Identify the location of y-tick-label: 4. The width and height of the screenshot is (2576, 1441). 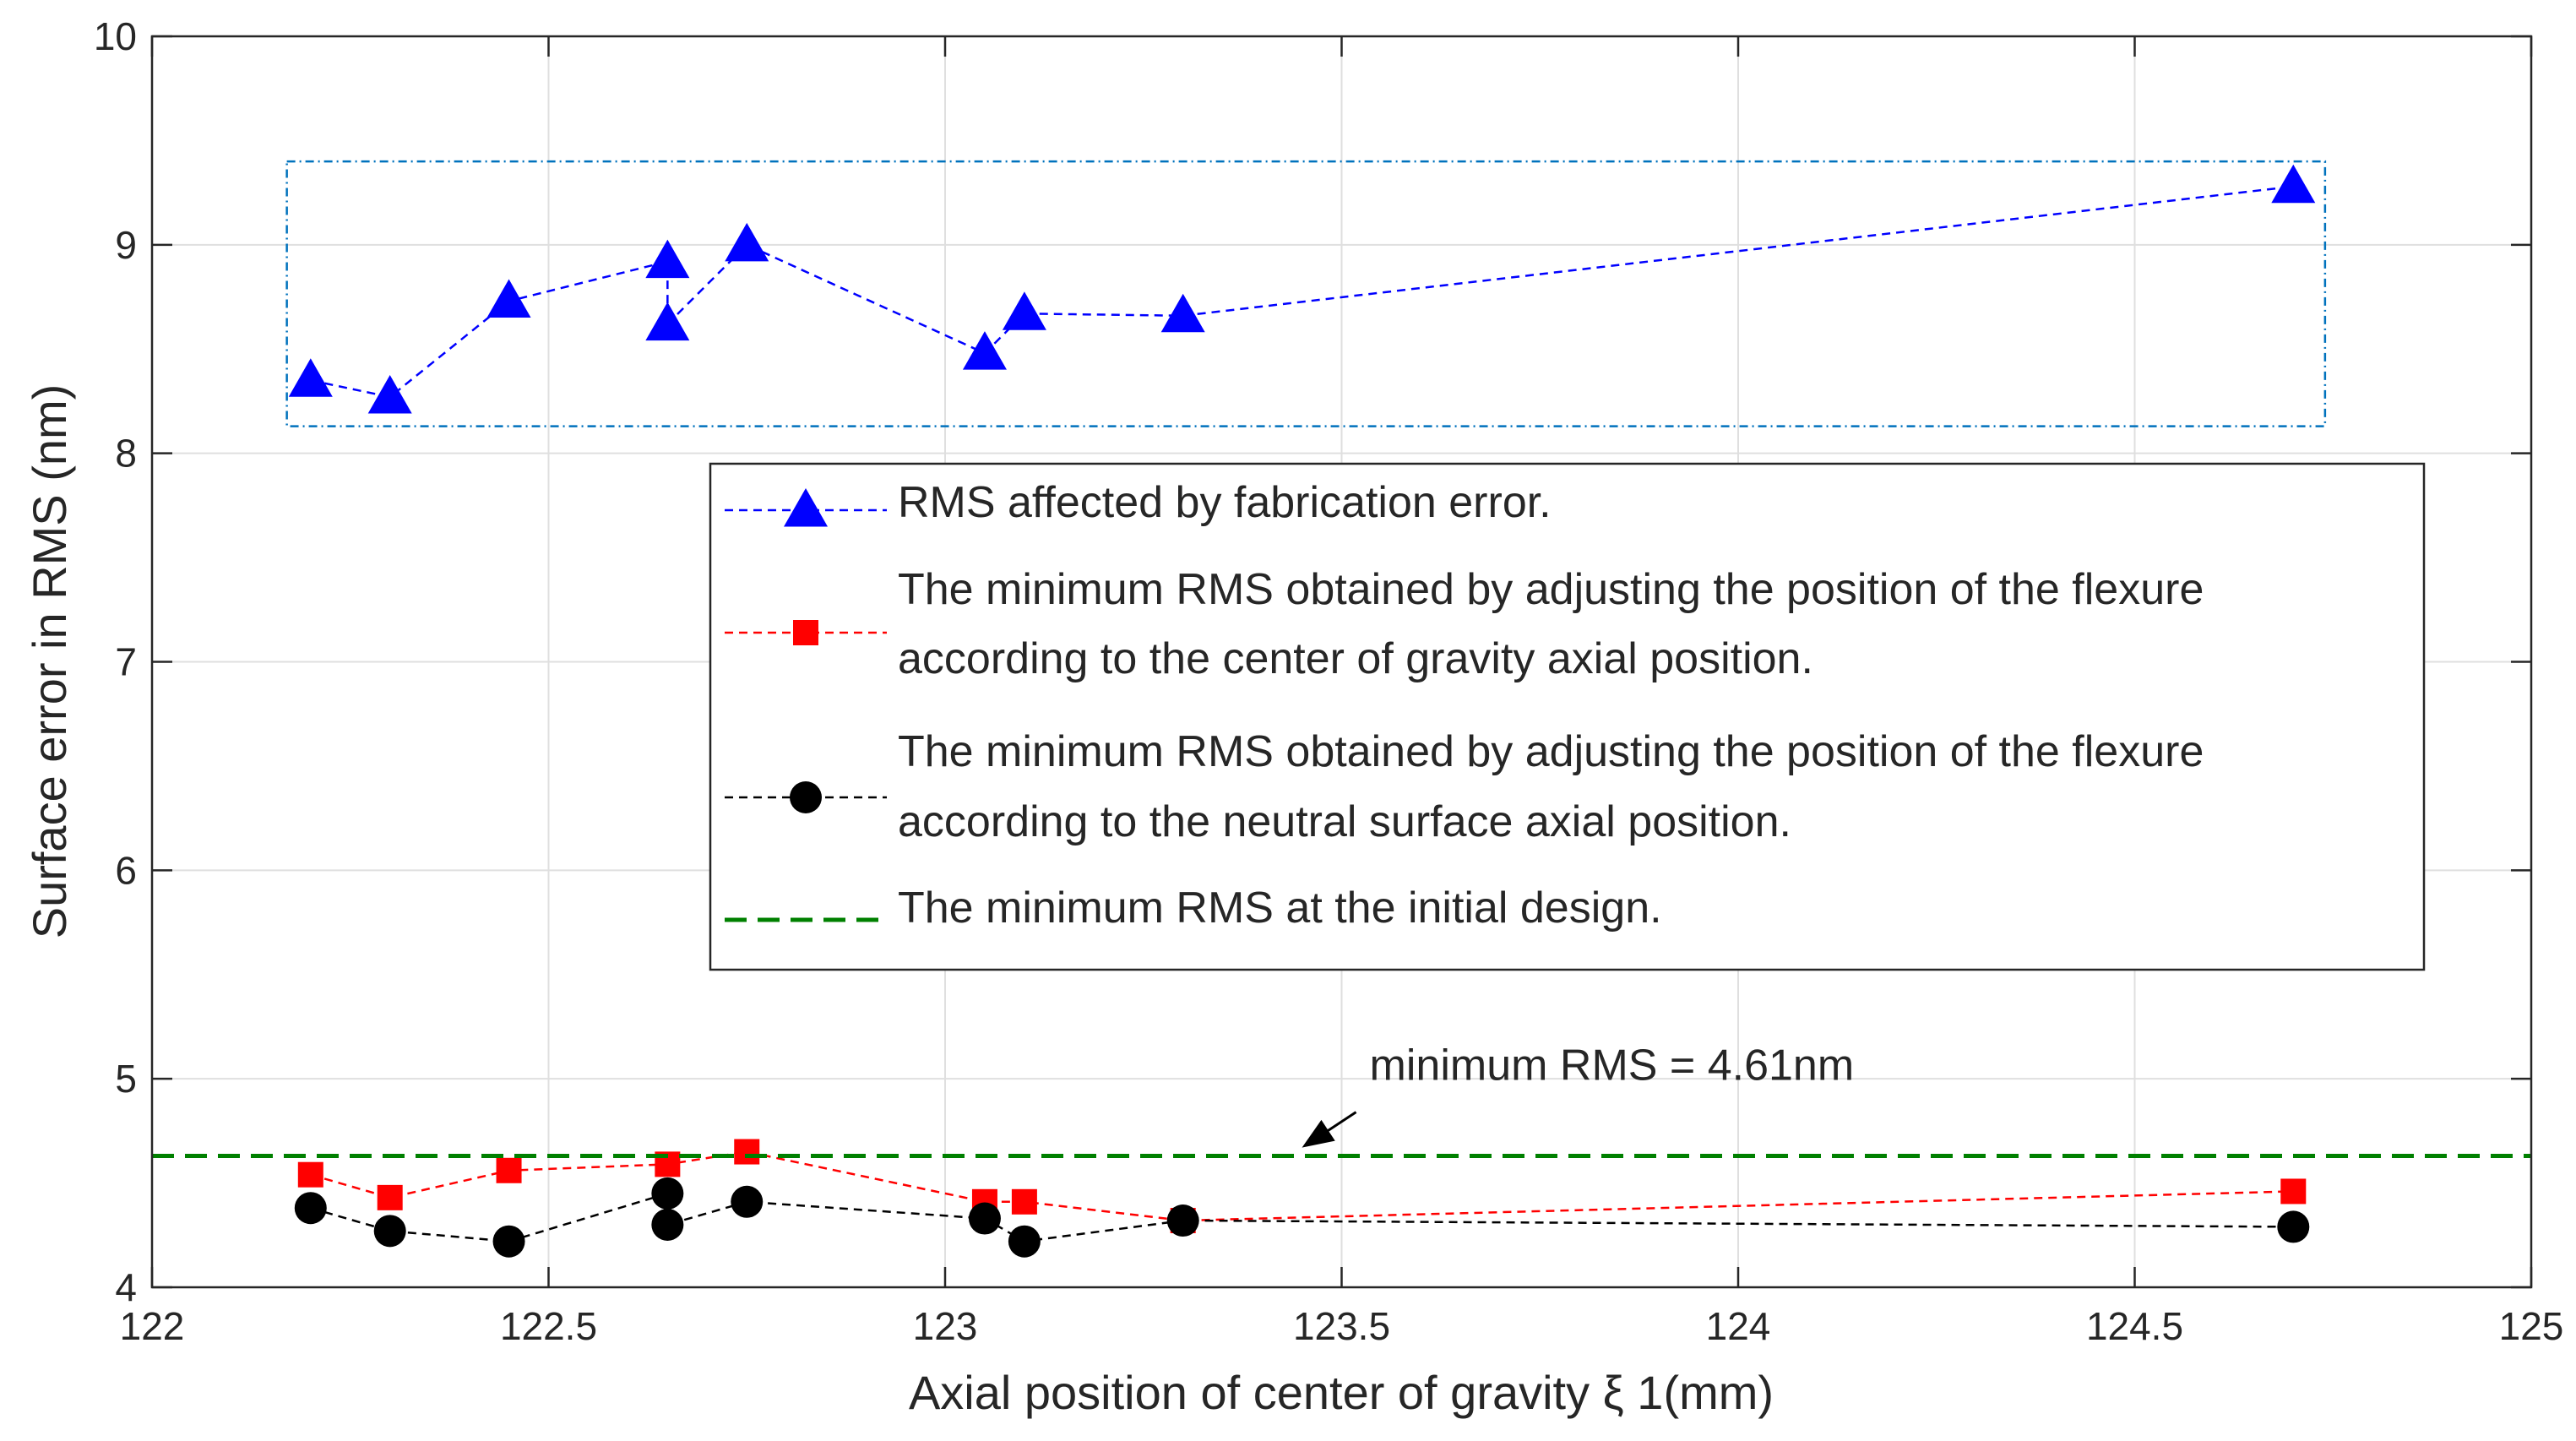
(126, 1287).